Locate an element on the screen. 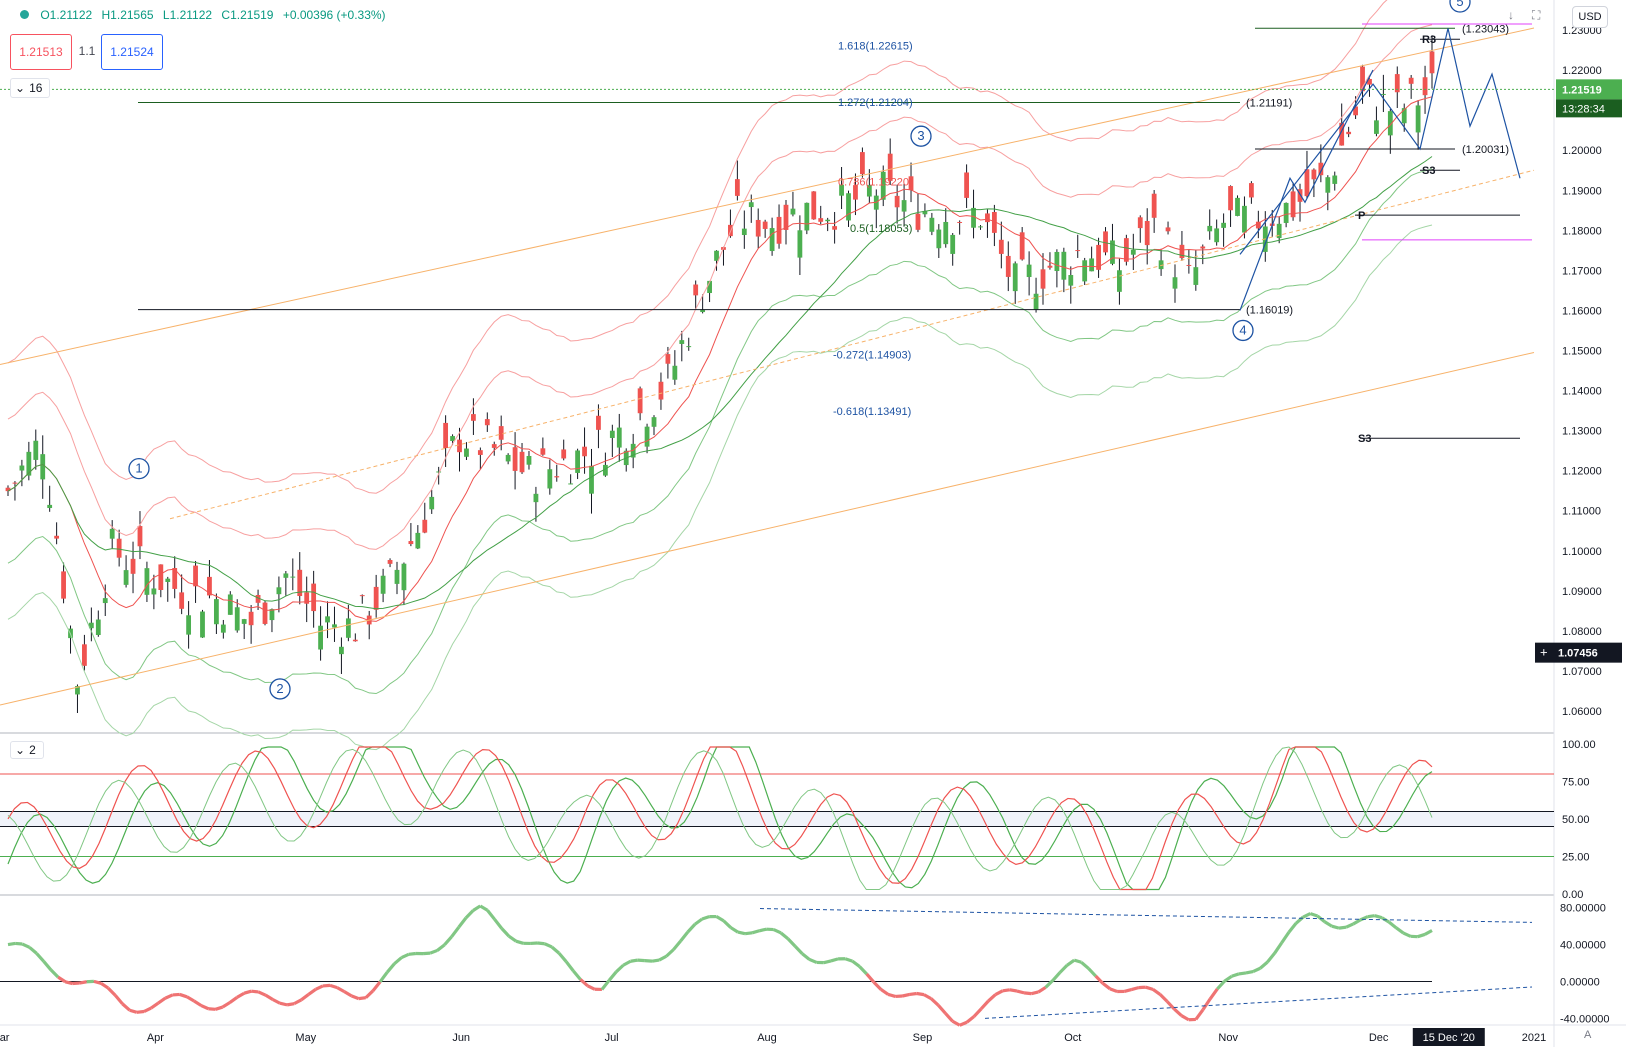 The height and width of the screenshot is (1047, 1626). auto-scale-button: A is located at coordinates (1588, 1035).